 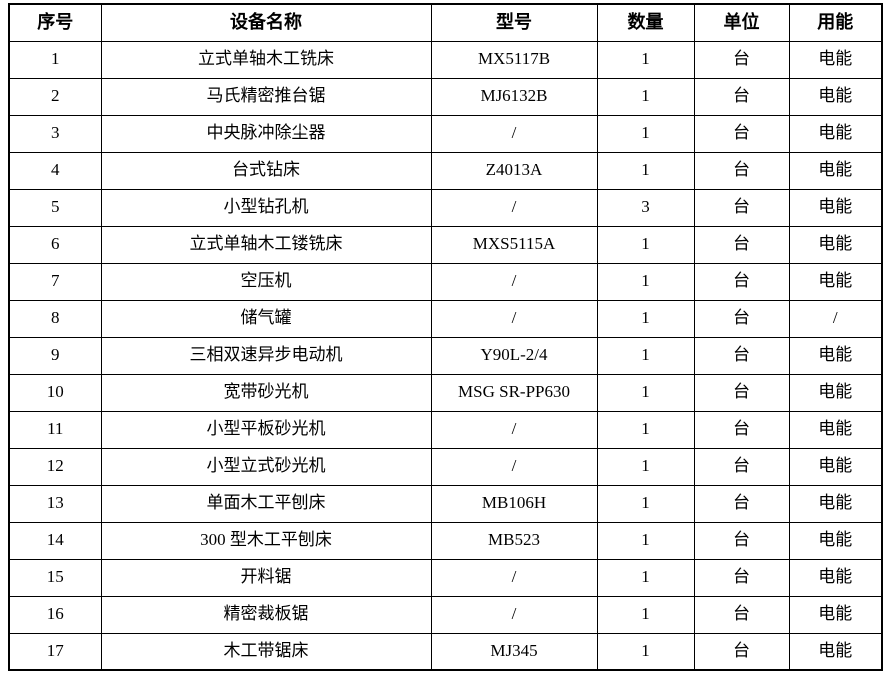 I want to click on table-cell-name: 马氏精密推台锯, so click(x=266, y=96).